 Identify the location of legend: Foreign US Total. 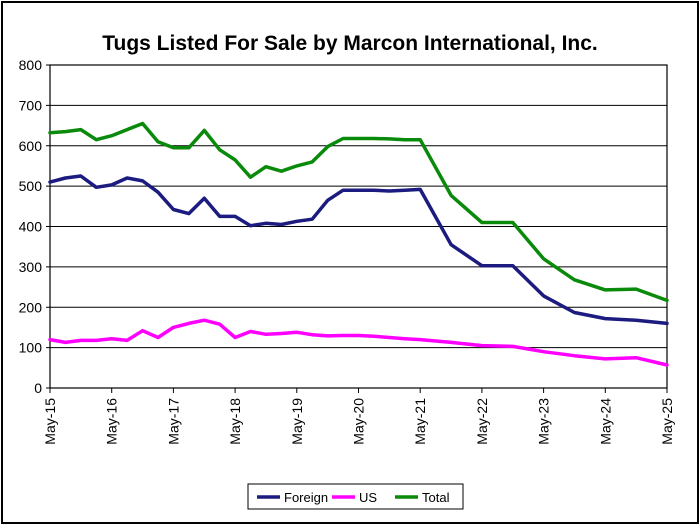
(355, 496).